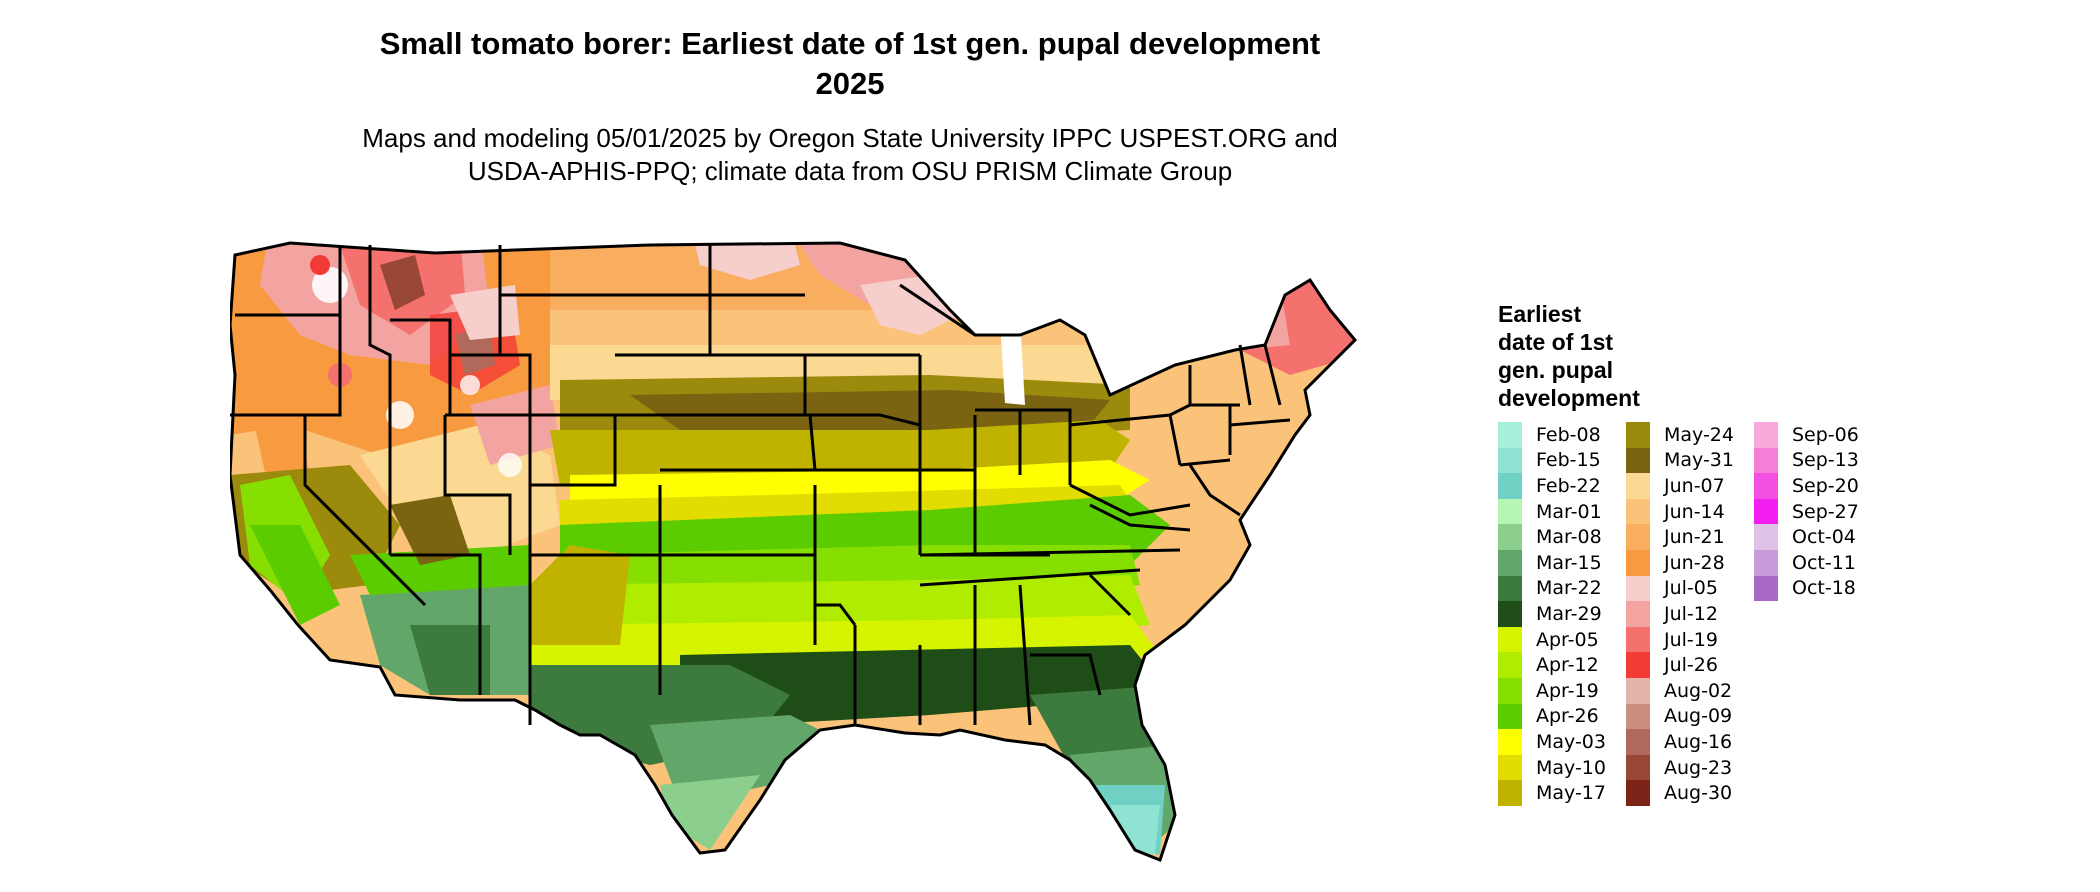 The image size is (2100, 892). I want to click on legend-item: Jun-21, so click(1690, 537).